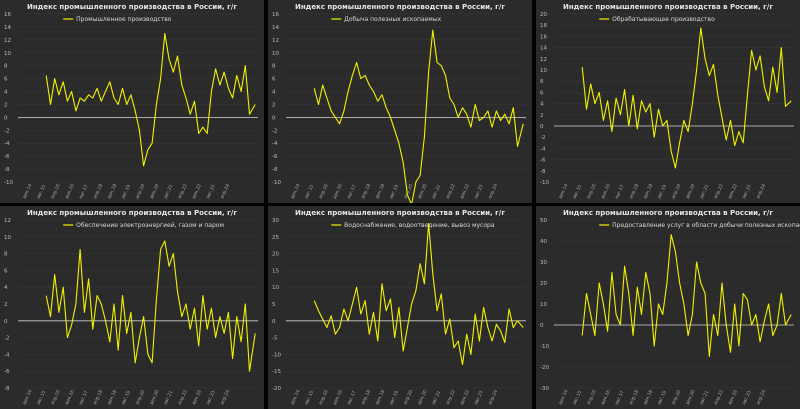  Describe the element at coordinates (276, 372) in the screenshot. I see `y-tick-label: -15` at that location.